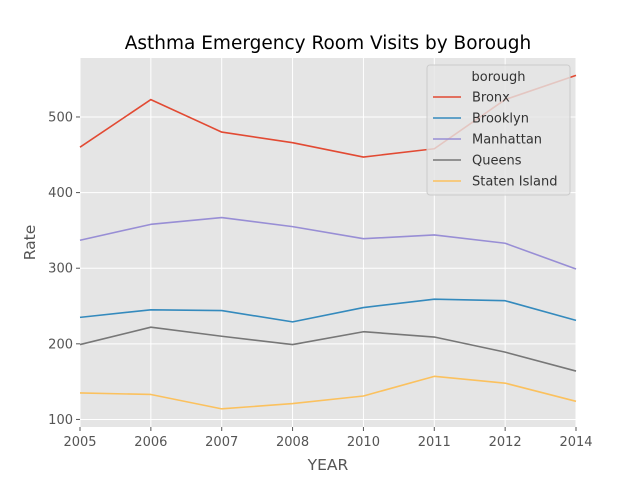 This screenshot has height=480, width=640. I want to click on legend-label: Queens, so click(497, 161).